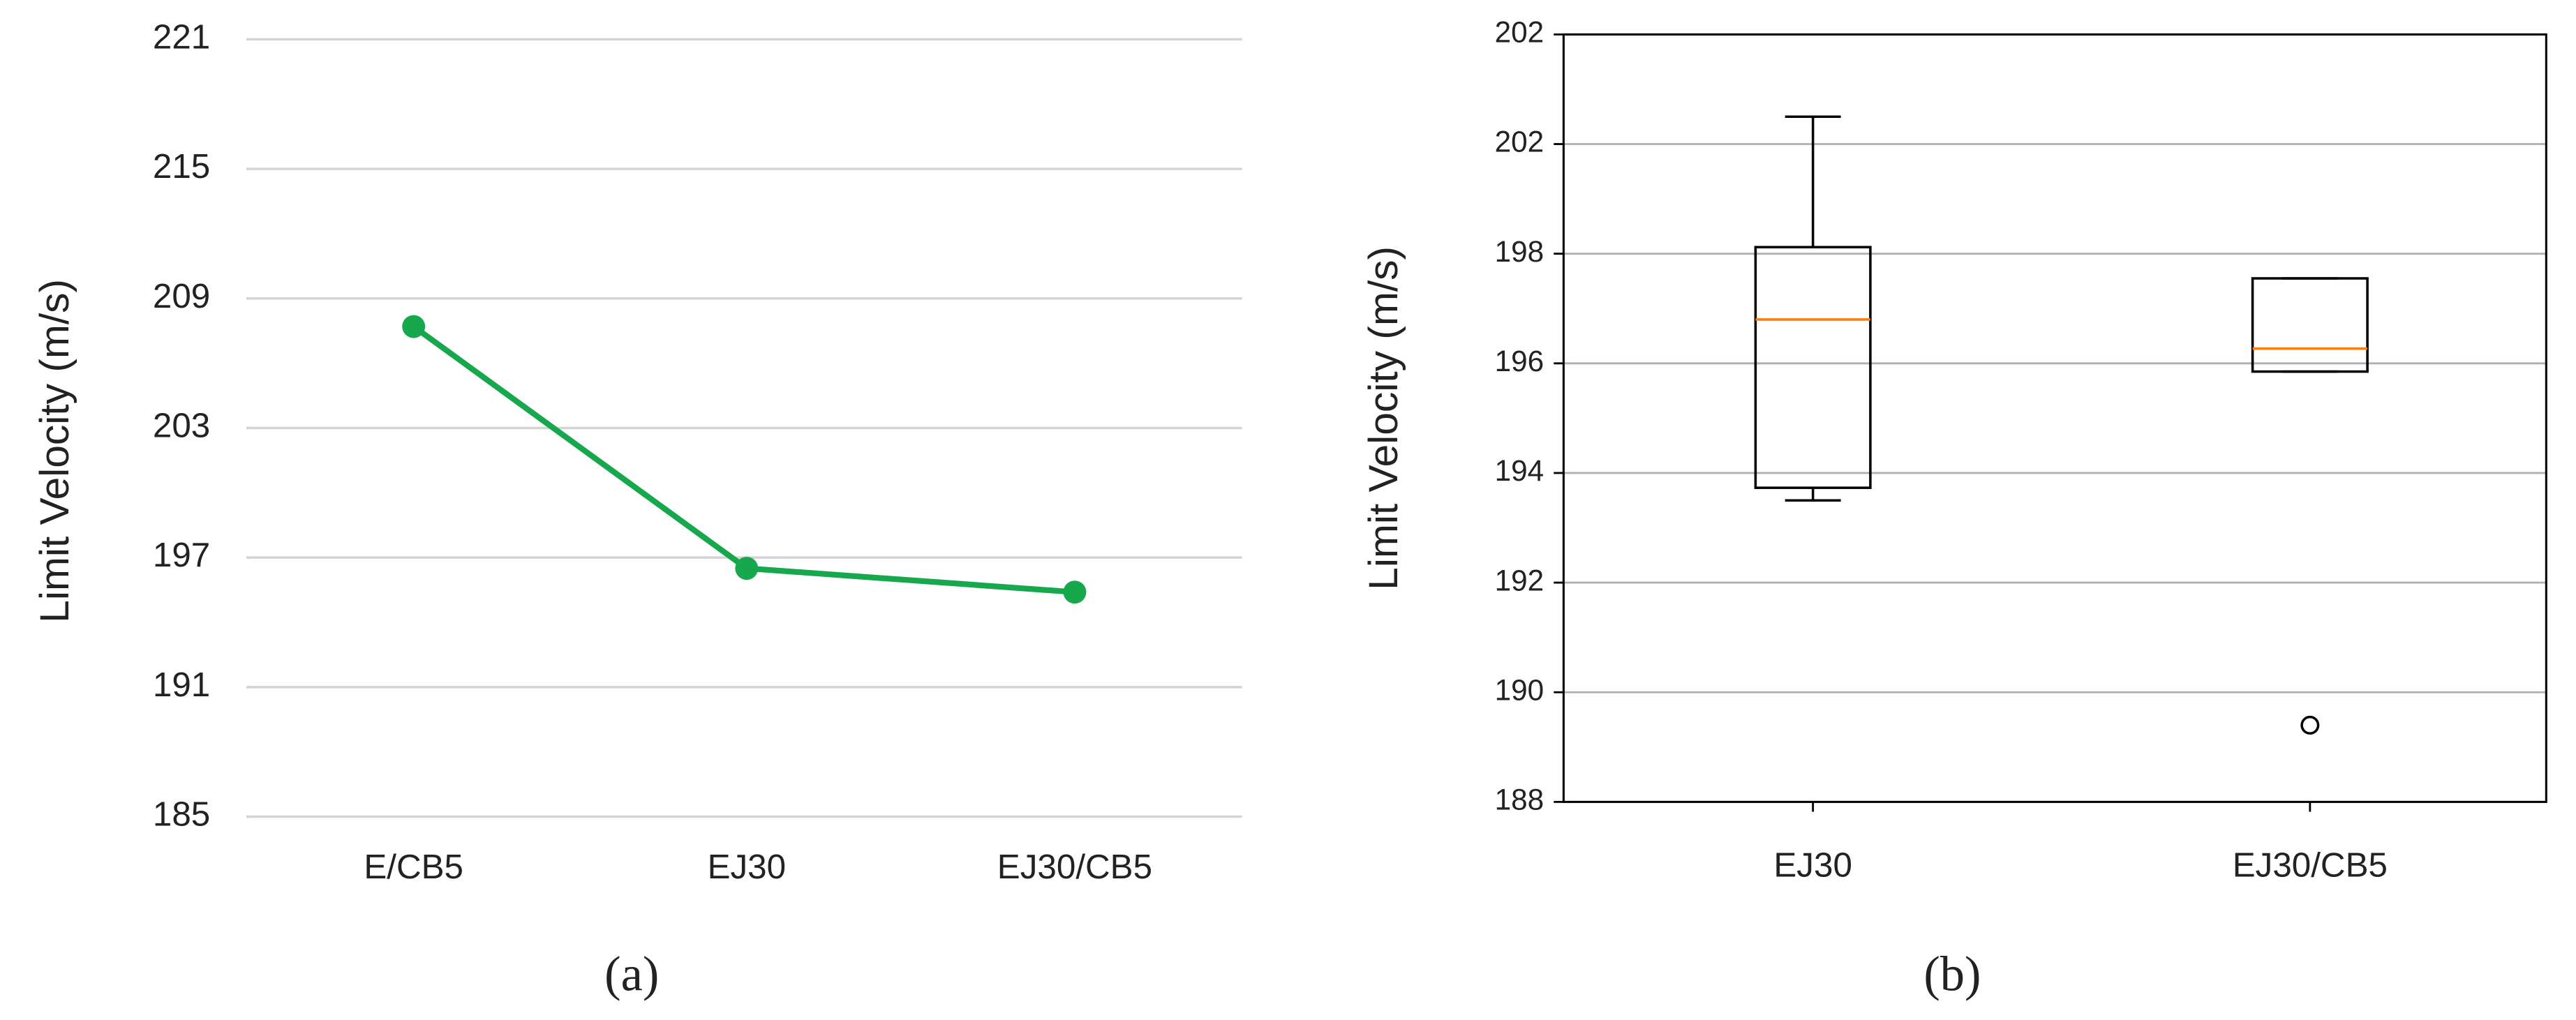 The image size is (2576, 1020). Describe the element at coordinates (182, 685) in the screenshot. I see `y-tick-label: 191` at that location.